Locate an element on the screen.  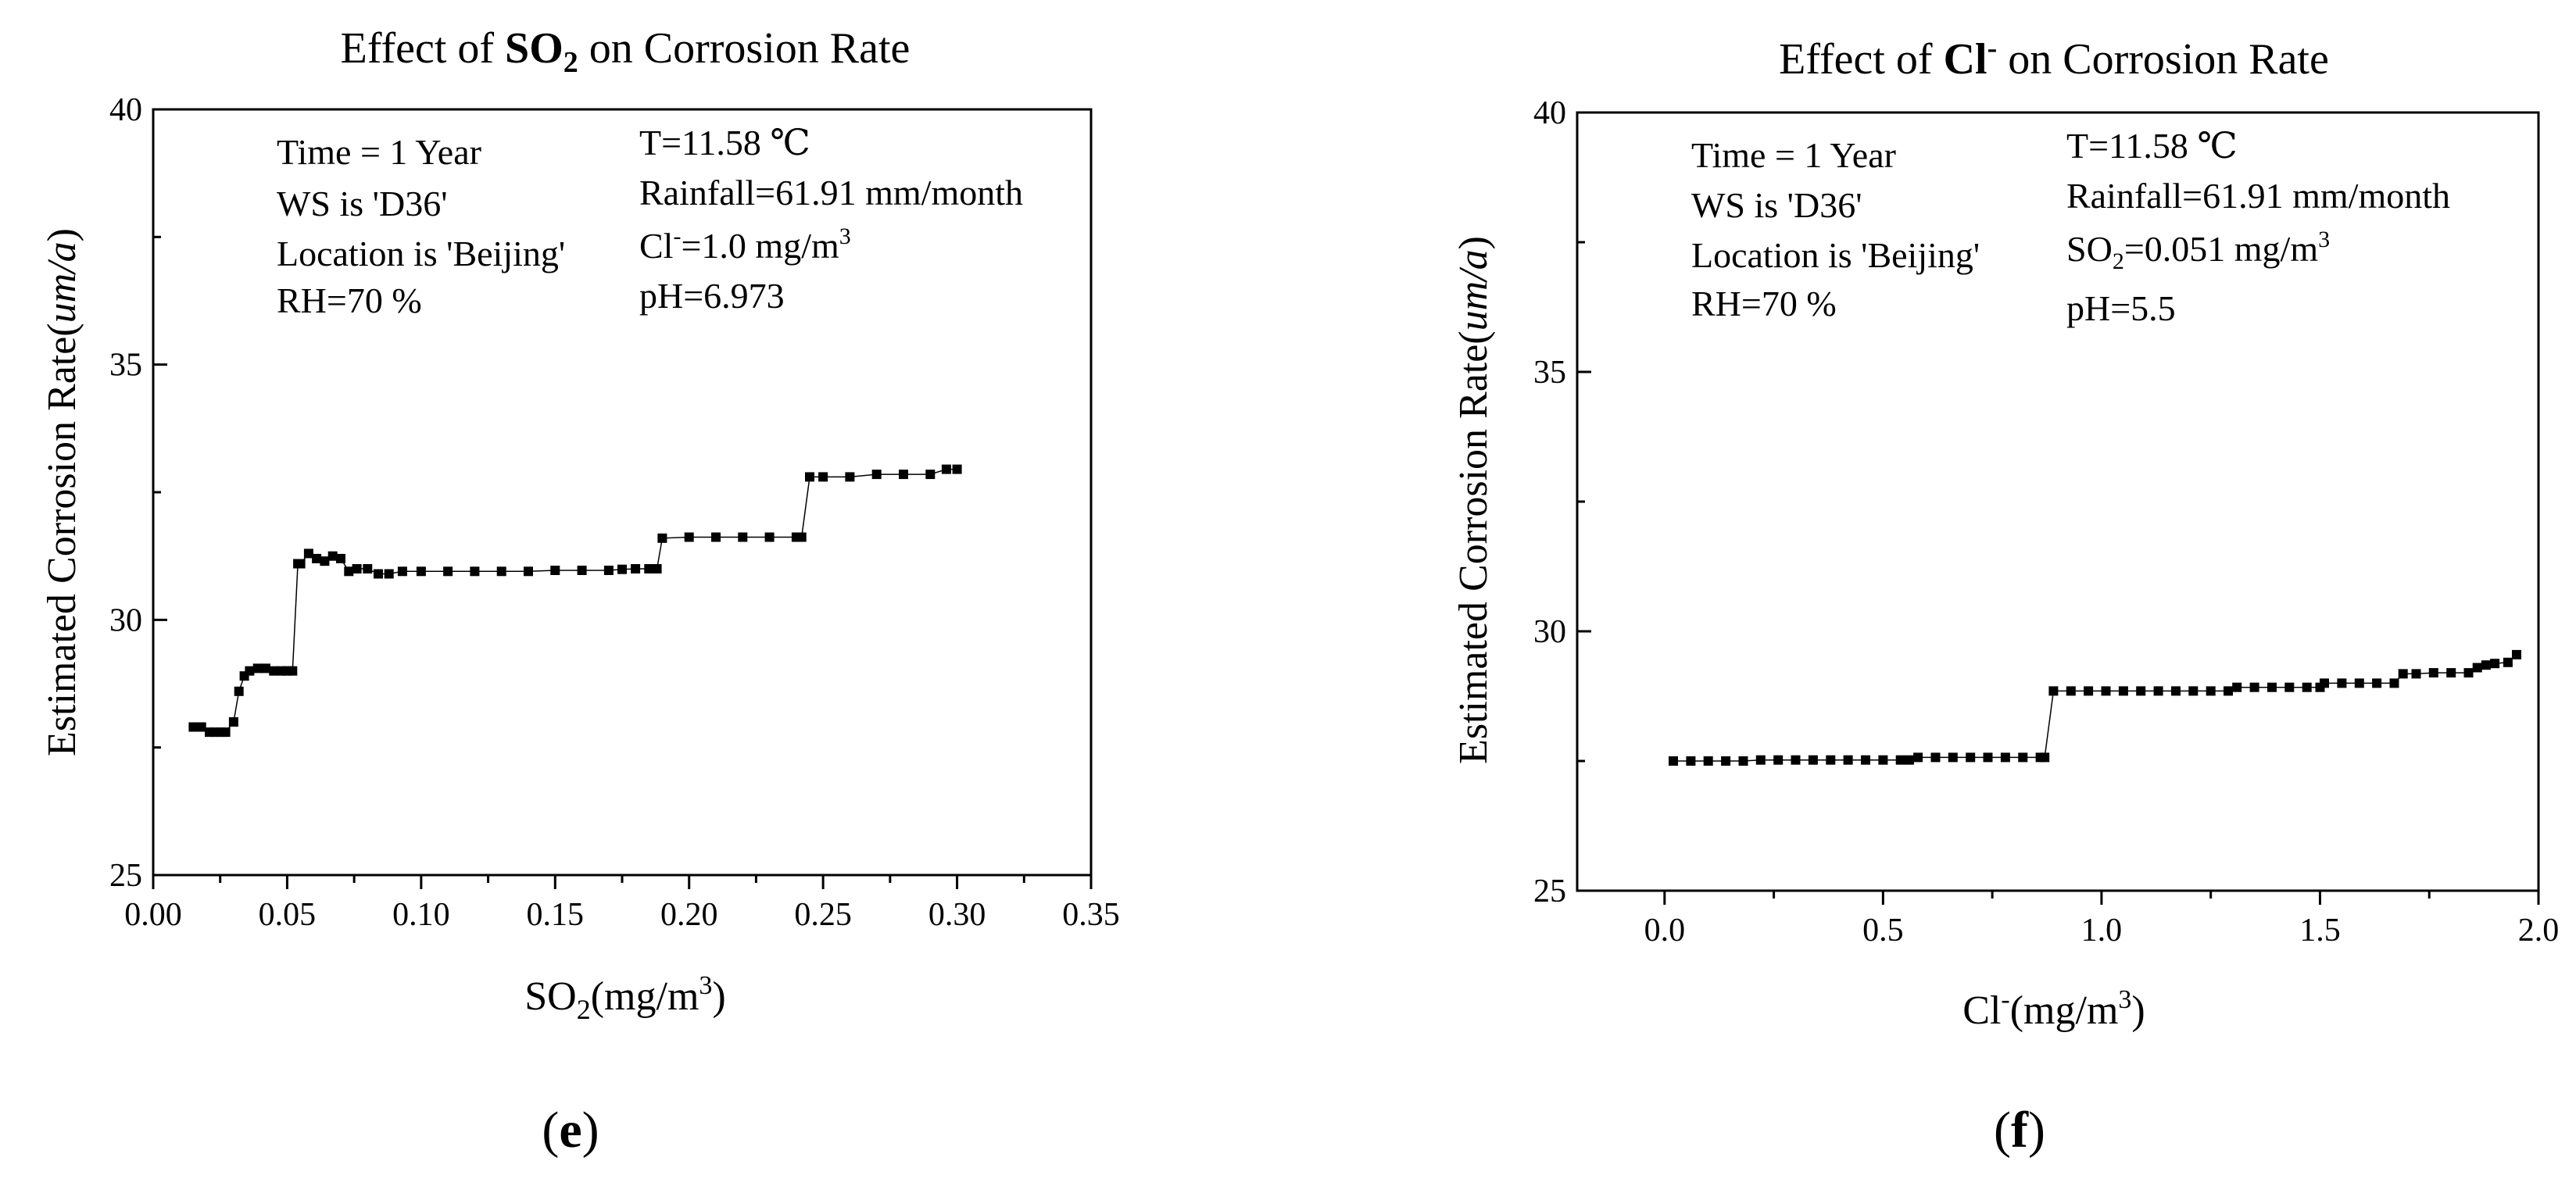
chart-e-annotation-ph: pH=6.973 is located at coordinates (712, 296).